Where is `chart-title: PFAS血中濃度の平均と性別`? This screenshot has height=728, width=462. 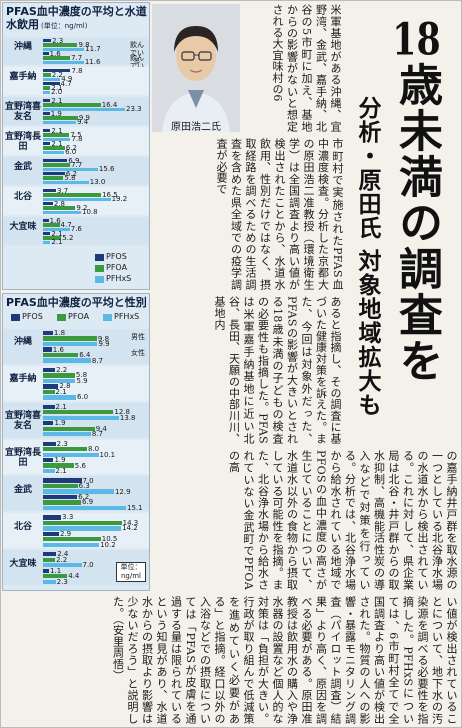 chart-title: PFAS血中濃度の平均と性別 is located at coordinates (77, 302).